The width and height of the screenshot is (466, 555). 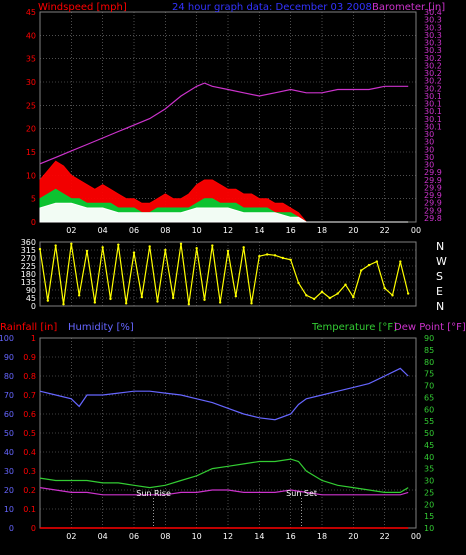 What do you see at coordinates (28, 242) in the screenshot?
I see `direction-y-tick: 360` at bounding box center [28, 242].